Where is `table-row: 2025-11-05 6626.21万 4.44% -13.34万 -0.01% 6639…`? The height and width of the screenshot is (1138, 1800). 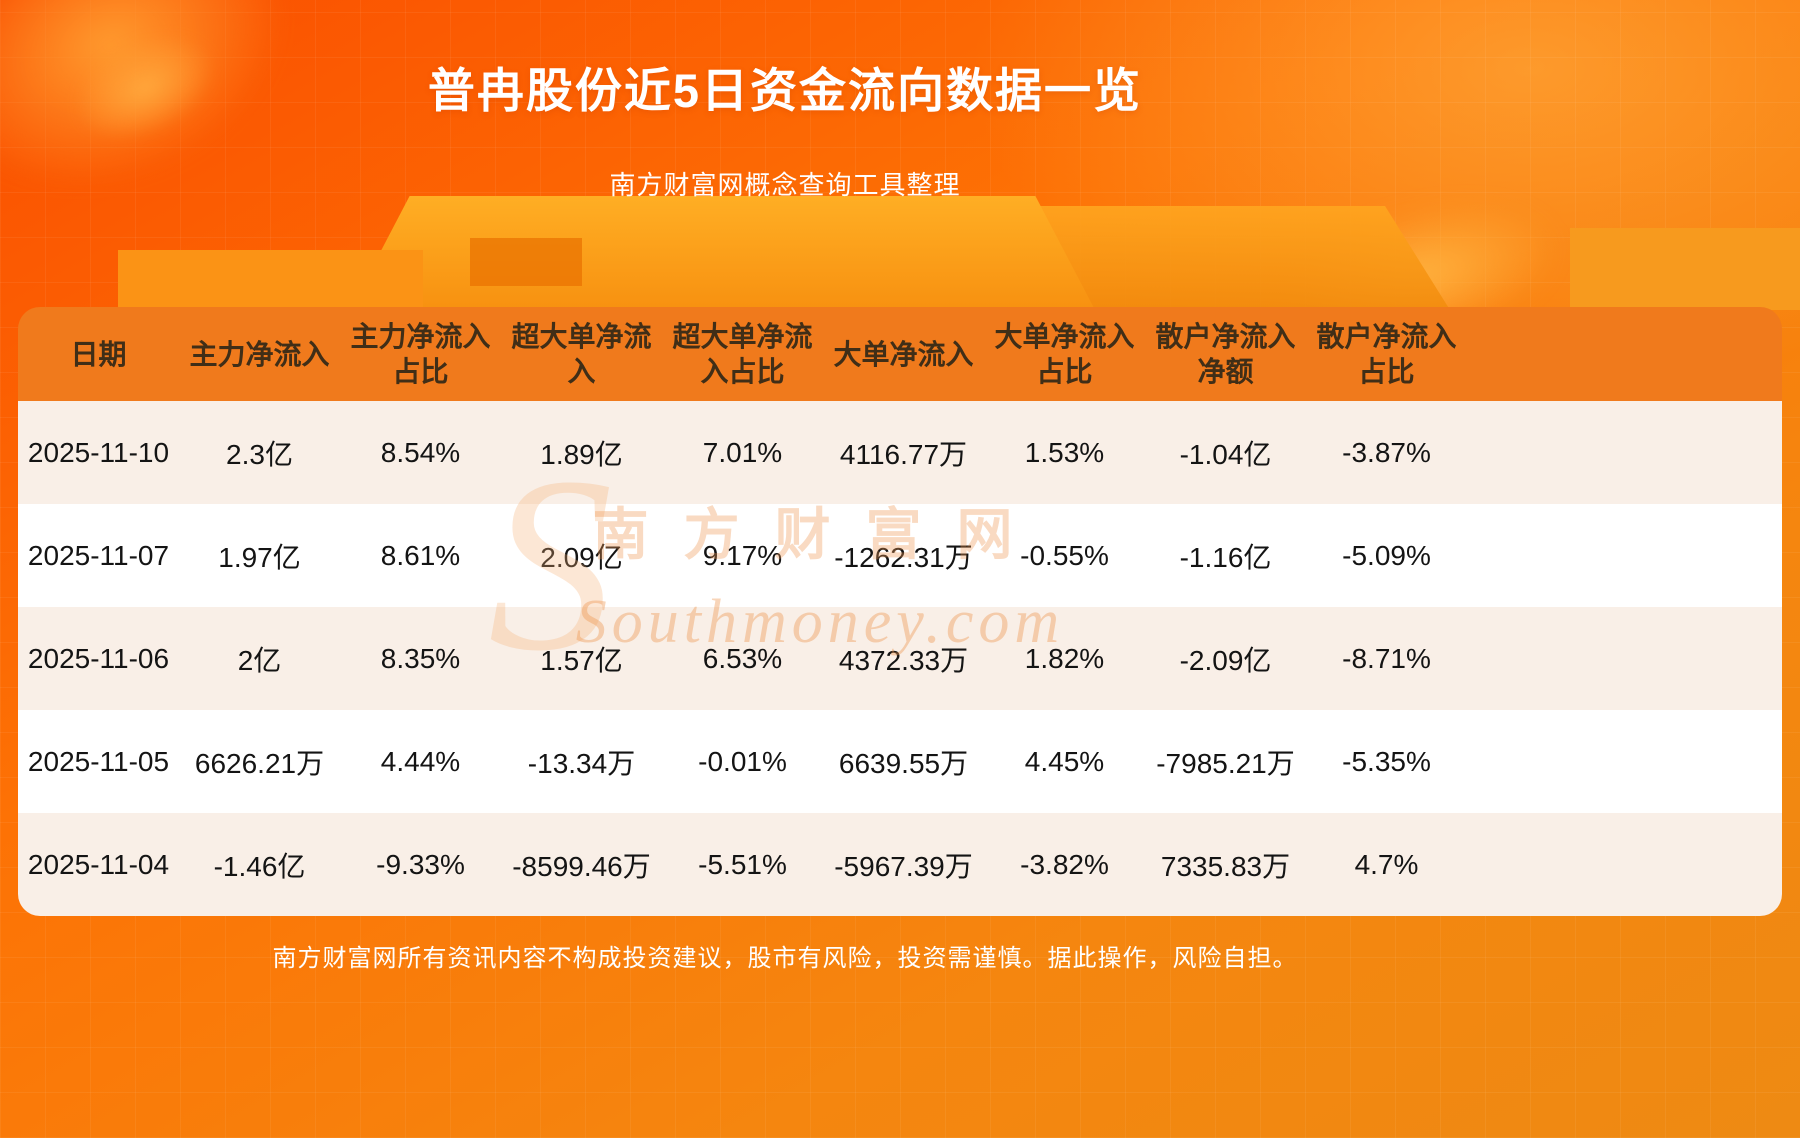
table-row: 2025-11-05 6626.21万 4.44% -13.34万 -0.01% 6639… is located at coordinates (900, 761).